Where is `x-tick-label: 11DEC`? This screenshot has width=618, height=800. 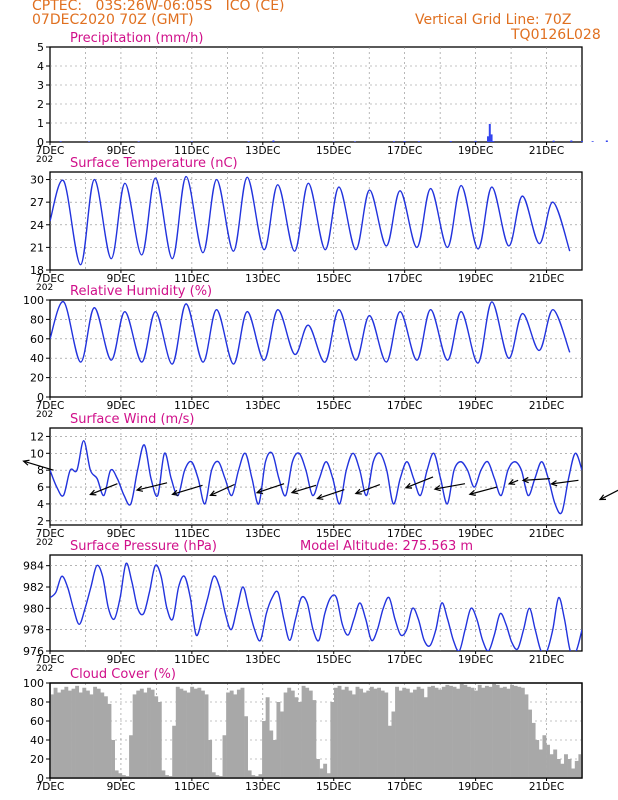 x-tick-label: 11DEC is located at coordinates (191, 534).